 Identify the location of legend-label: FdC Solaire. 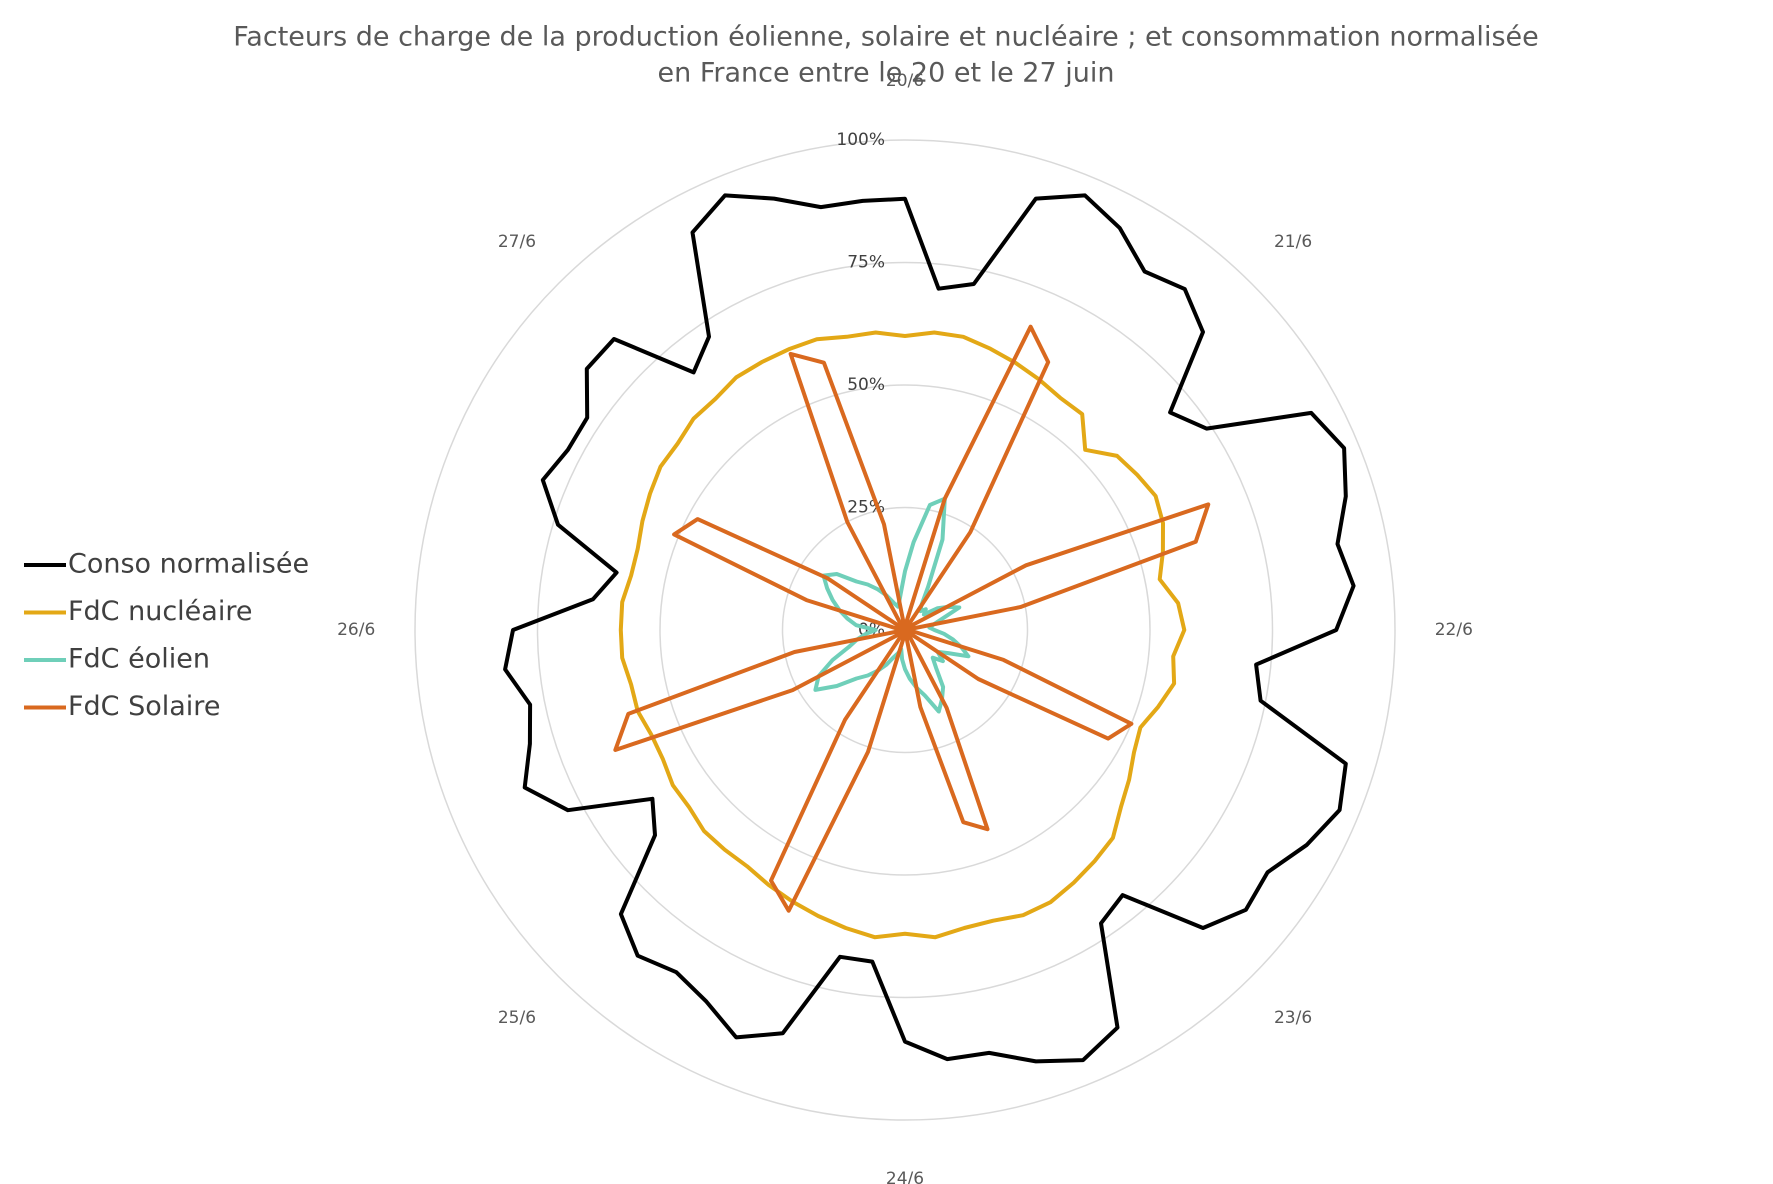
(144, 706).